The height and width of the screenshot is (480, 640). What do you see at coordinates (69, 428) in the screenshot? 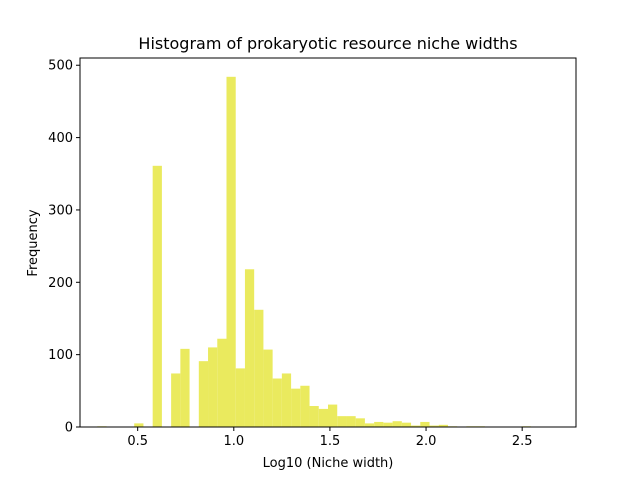
I see `y-tick-label: 0` at bounding box center [69, 428].